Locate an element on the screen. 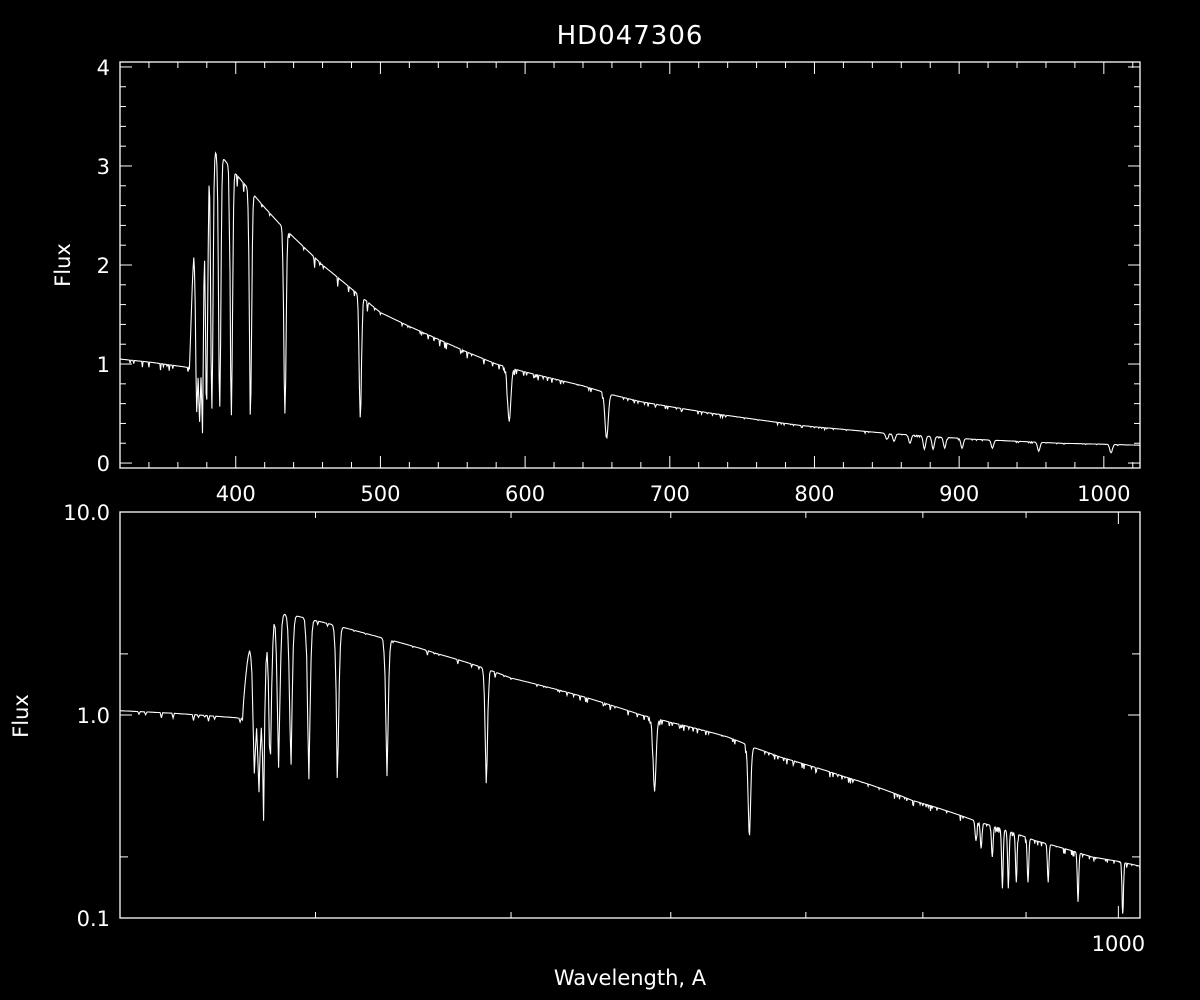  linear-panel-ylabel: Flux is located at coordinates (63, 265).